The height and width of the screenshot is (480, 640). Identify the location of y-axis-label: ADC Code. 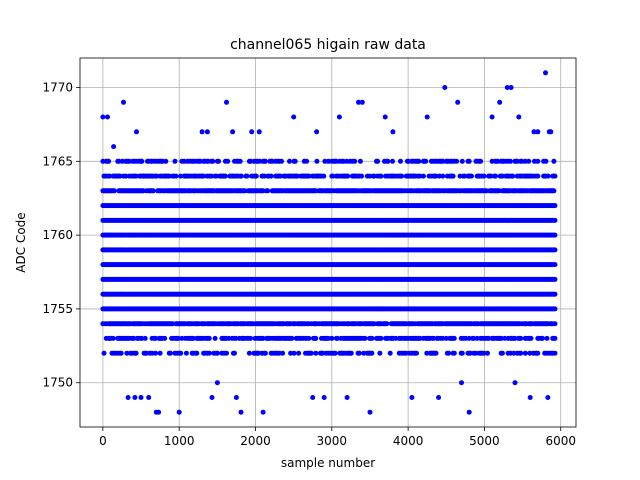
(21, 242).